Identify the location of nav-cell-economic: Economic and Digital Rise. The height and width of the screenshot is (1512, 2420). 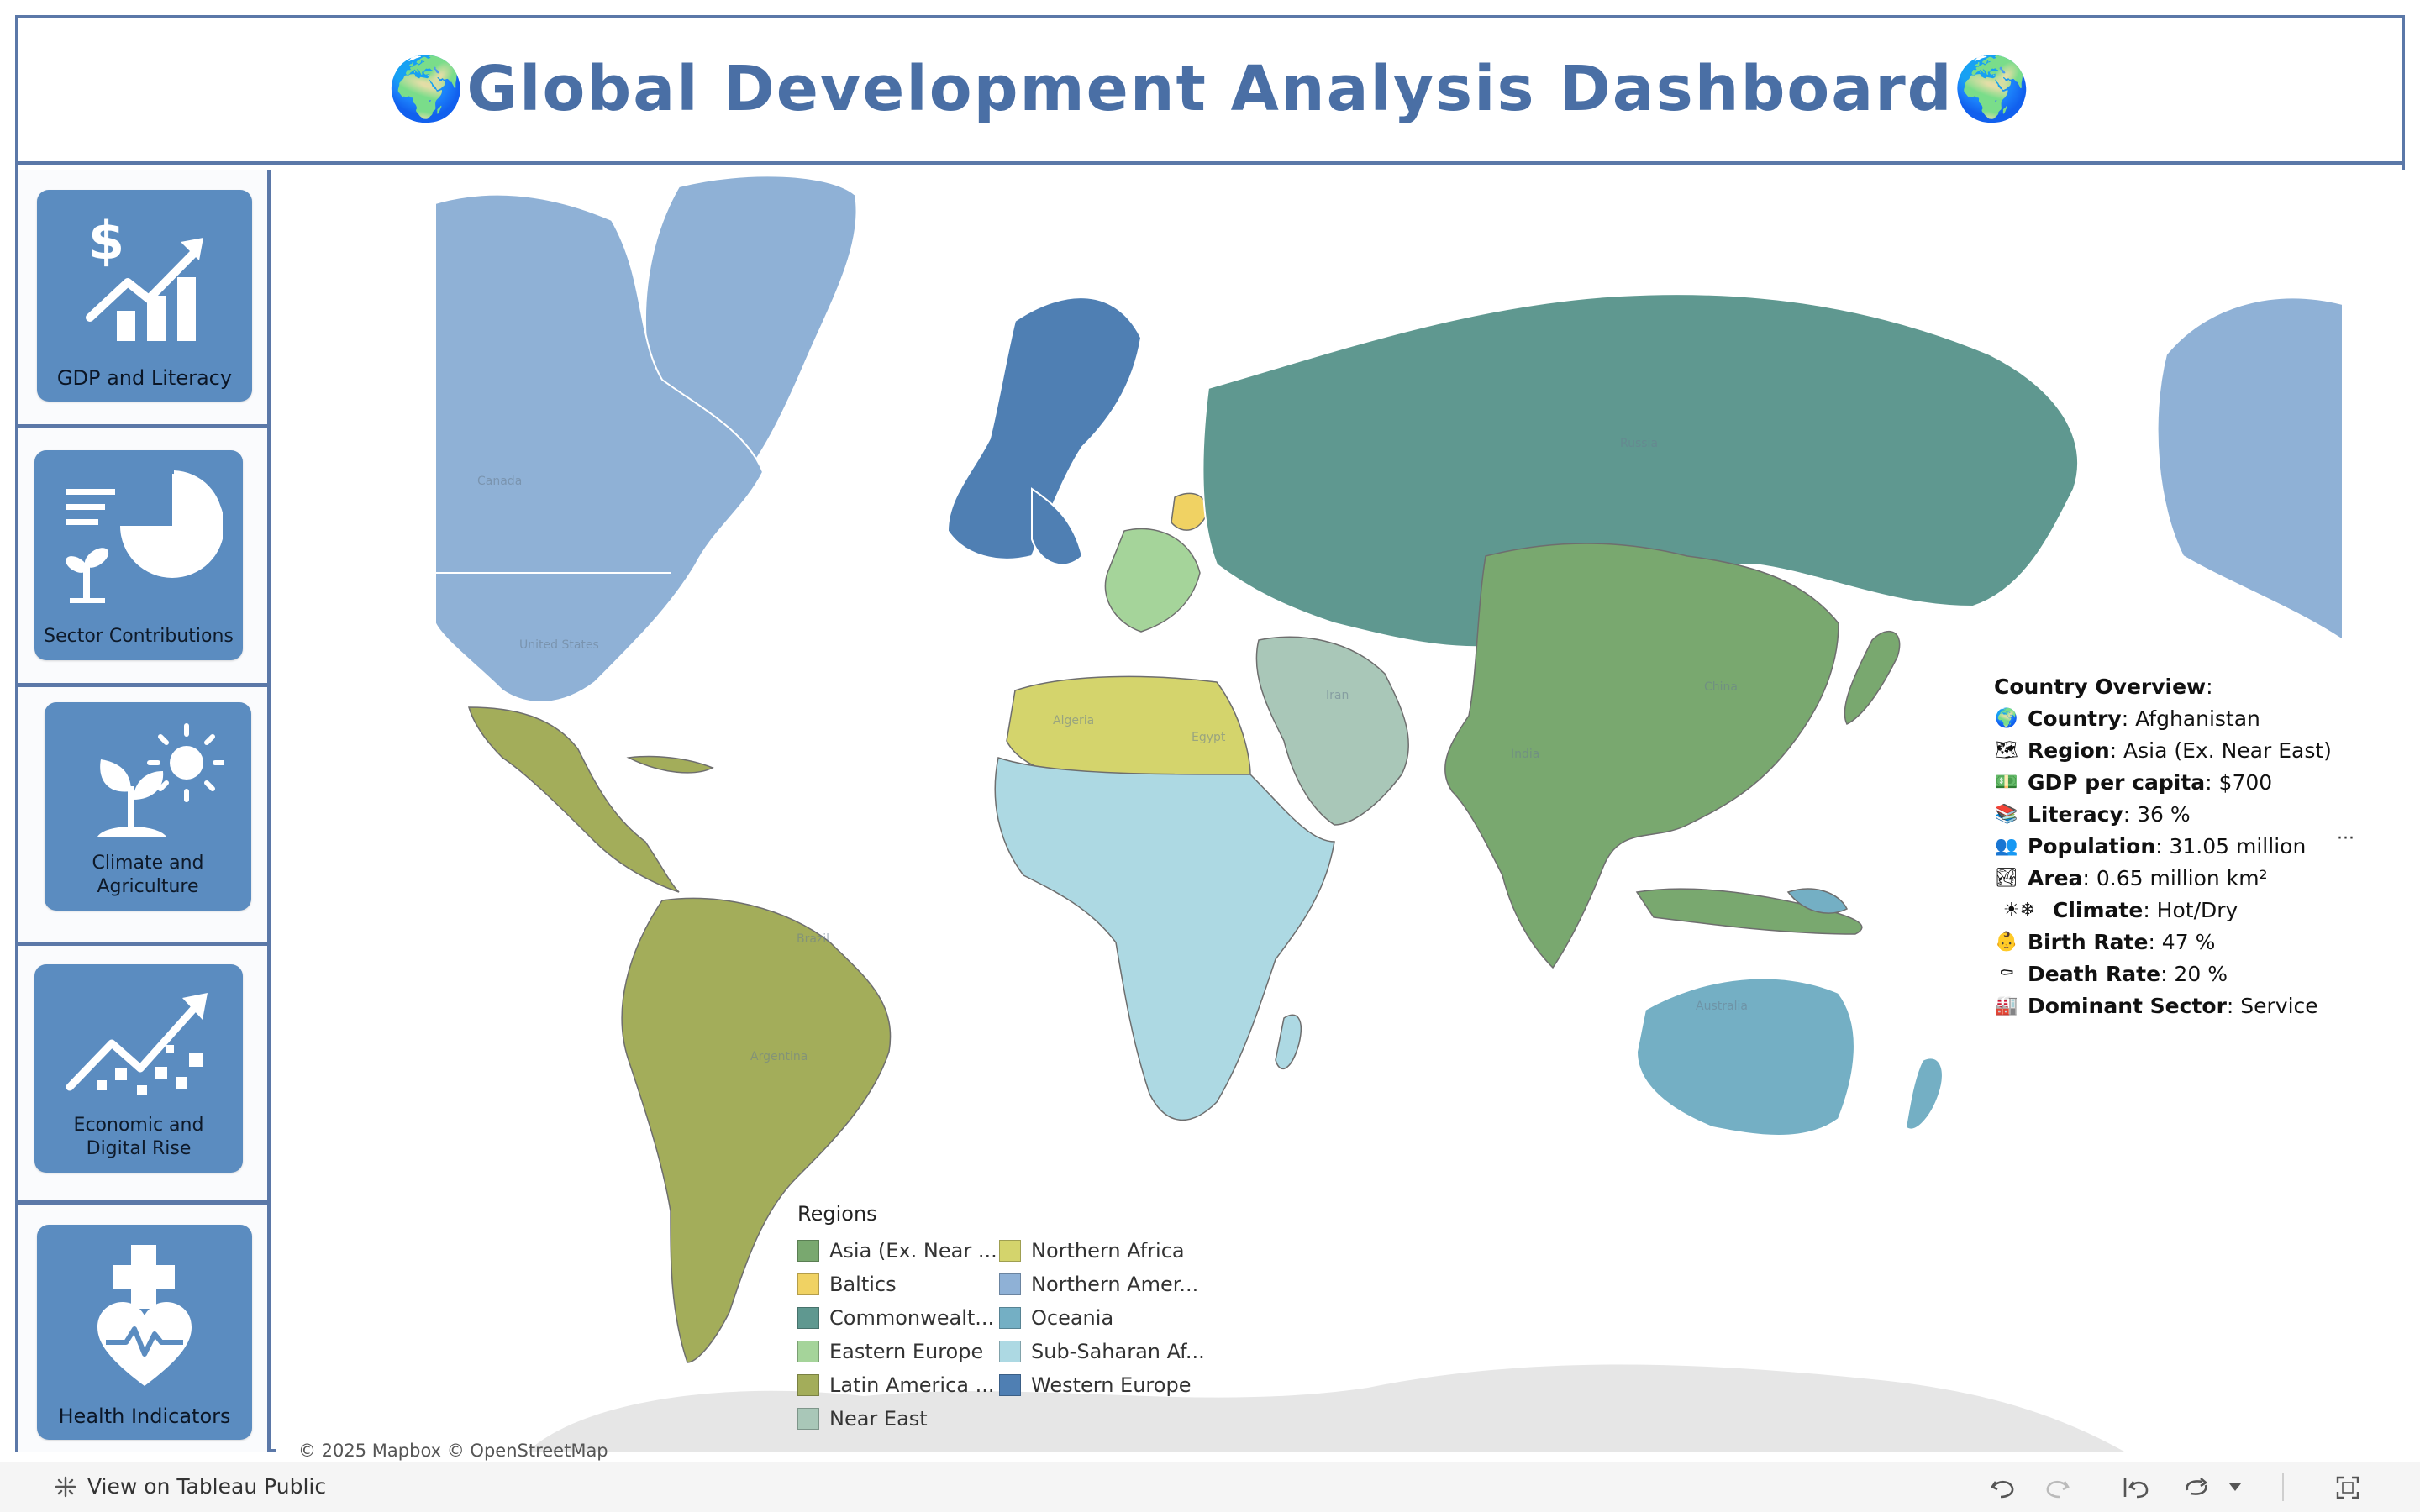
(142, 1075).